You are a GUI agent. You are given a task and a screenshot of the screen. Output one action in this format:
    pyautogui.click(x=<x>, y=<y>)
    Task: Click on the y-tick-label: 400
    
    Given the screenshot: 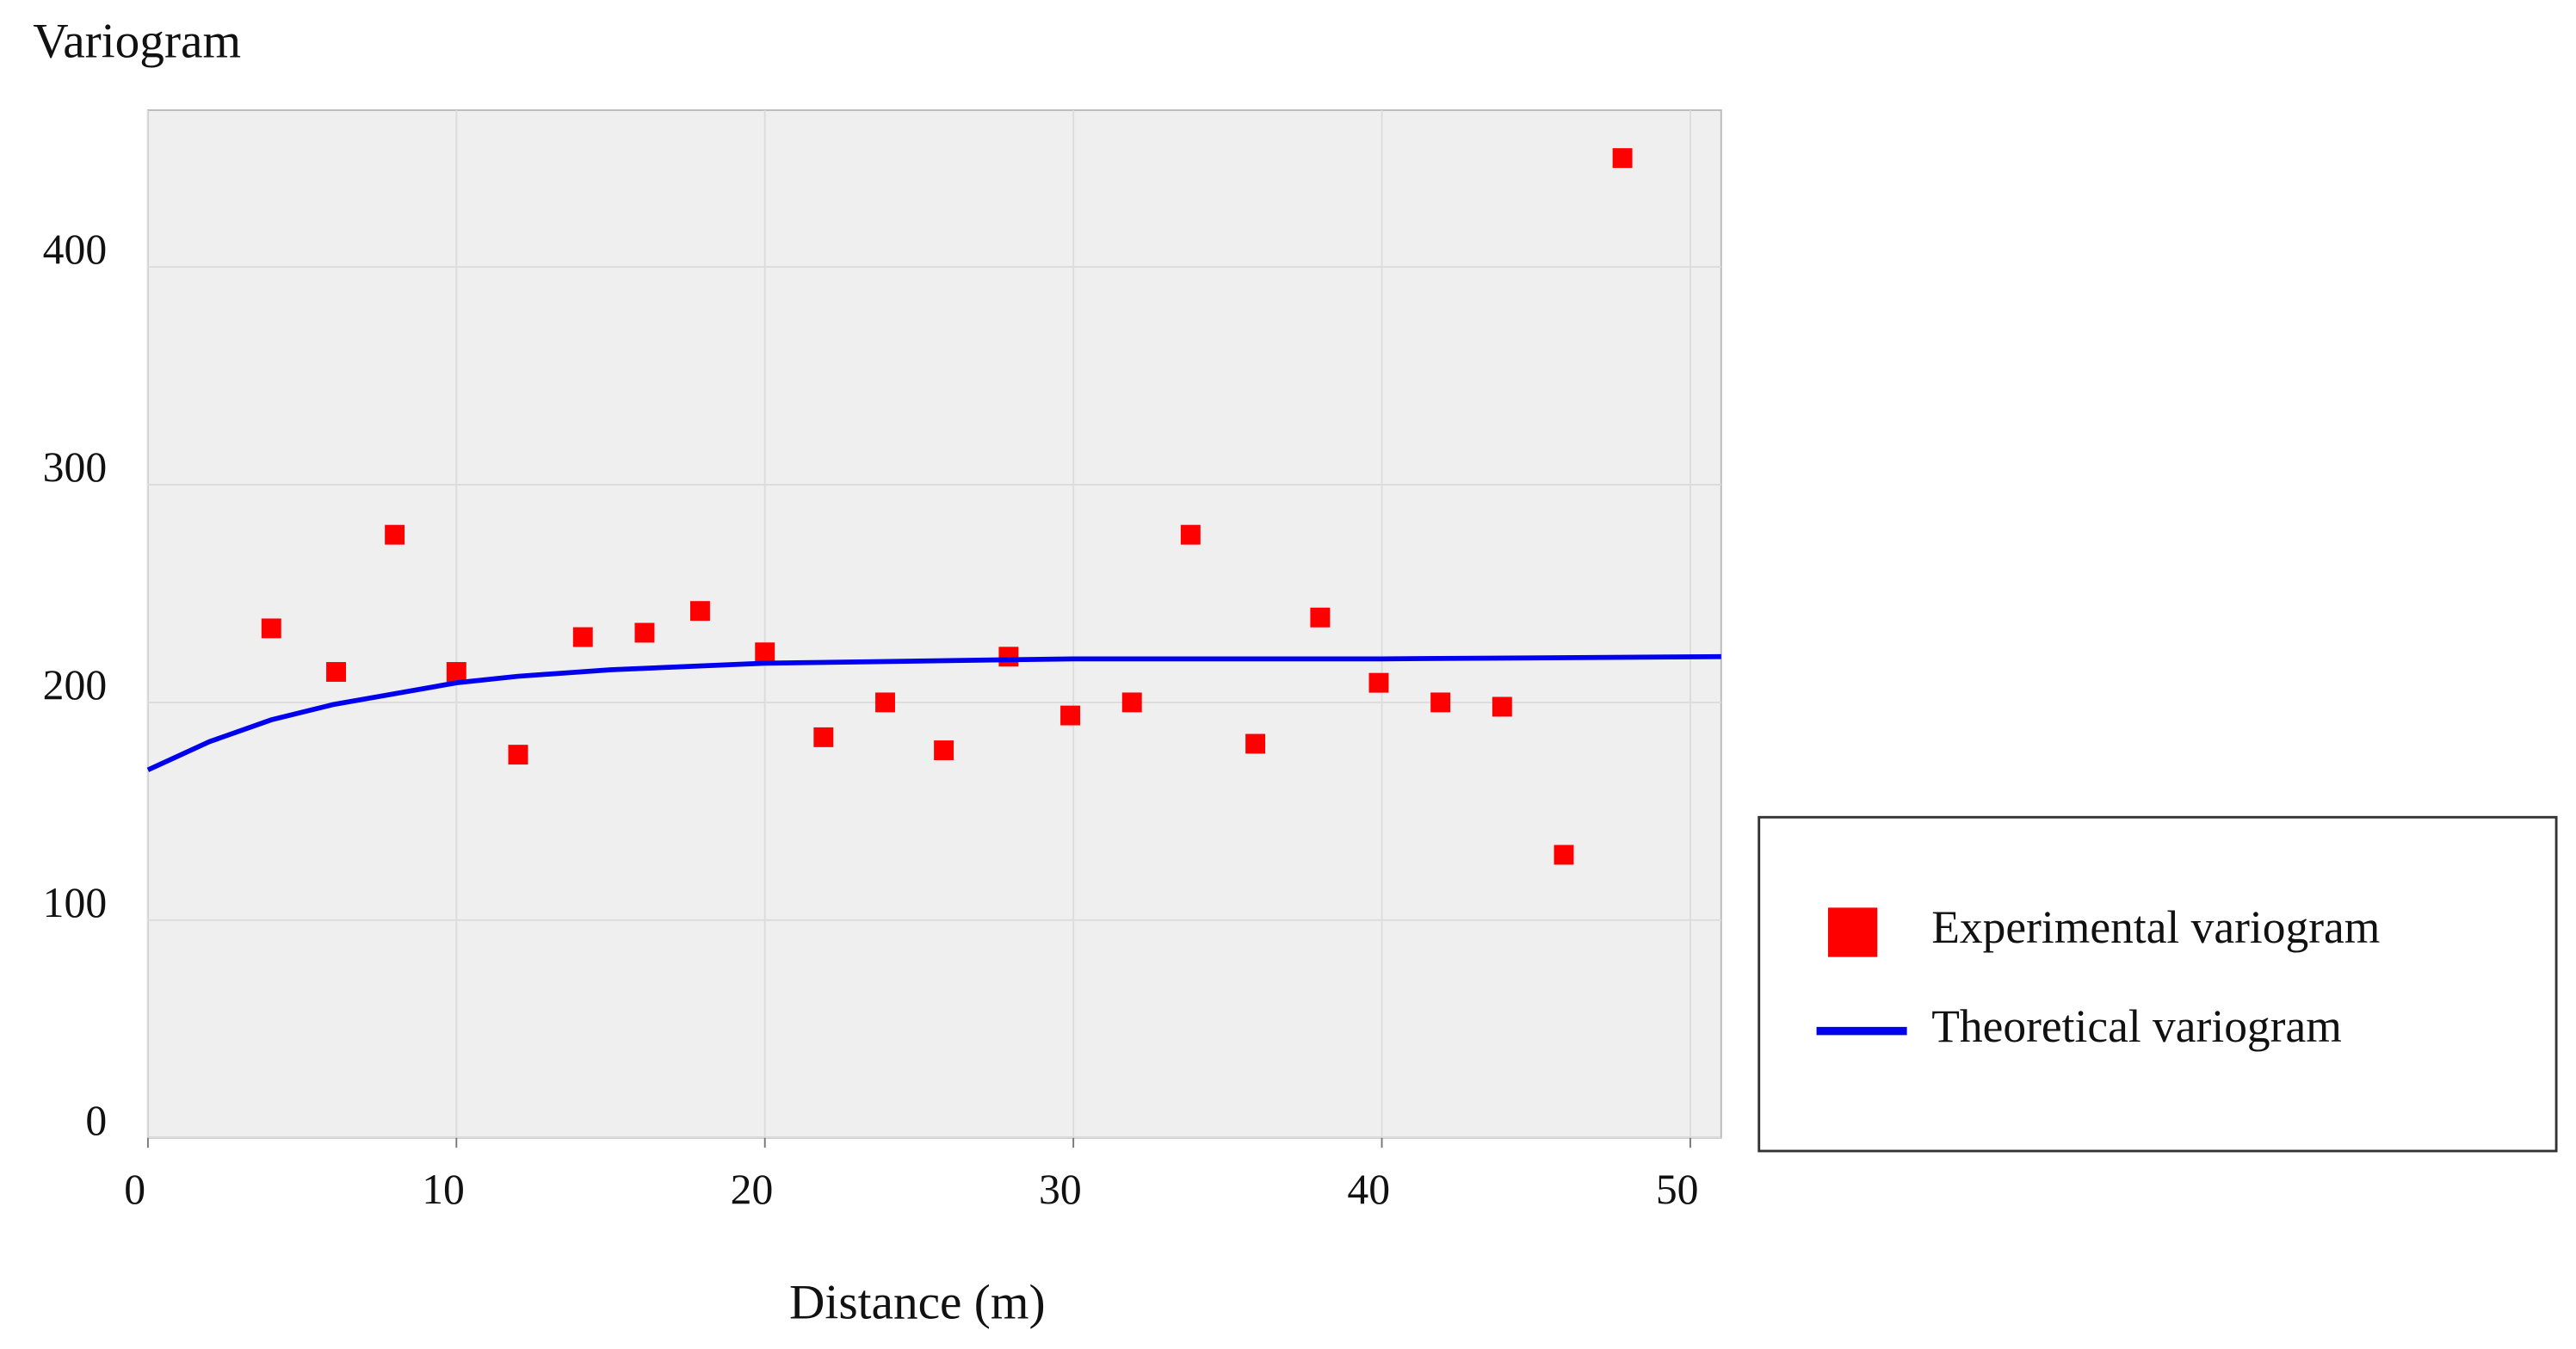 What is the action you would take?
    pyautogui.click(x=75, y=249)
    